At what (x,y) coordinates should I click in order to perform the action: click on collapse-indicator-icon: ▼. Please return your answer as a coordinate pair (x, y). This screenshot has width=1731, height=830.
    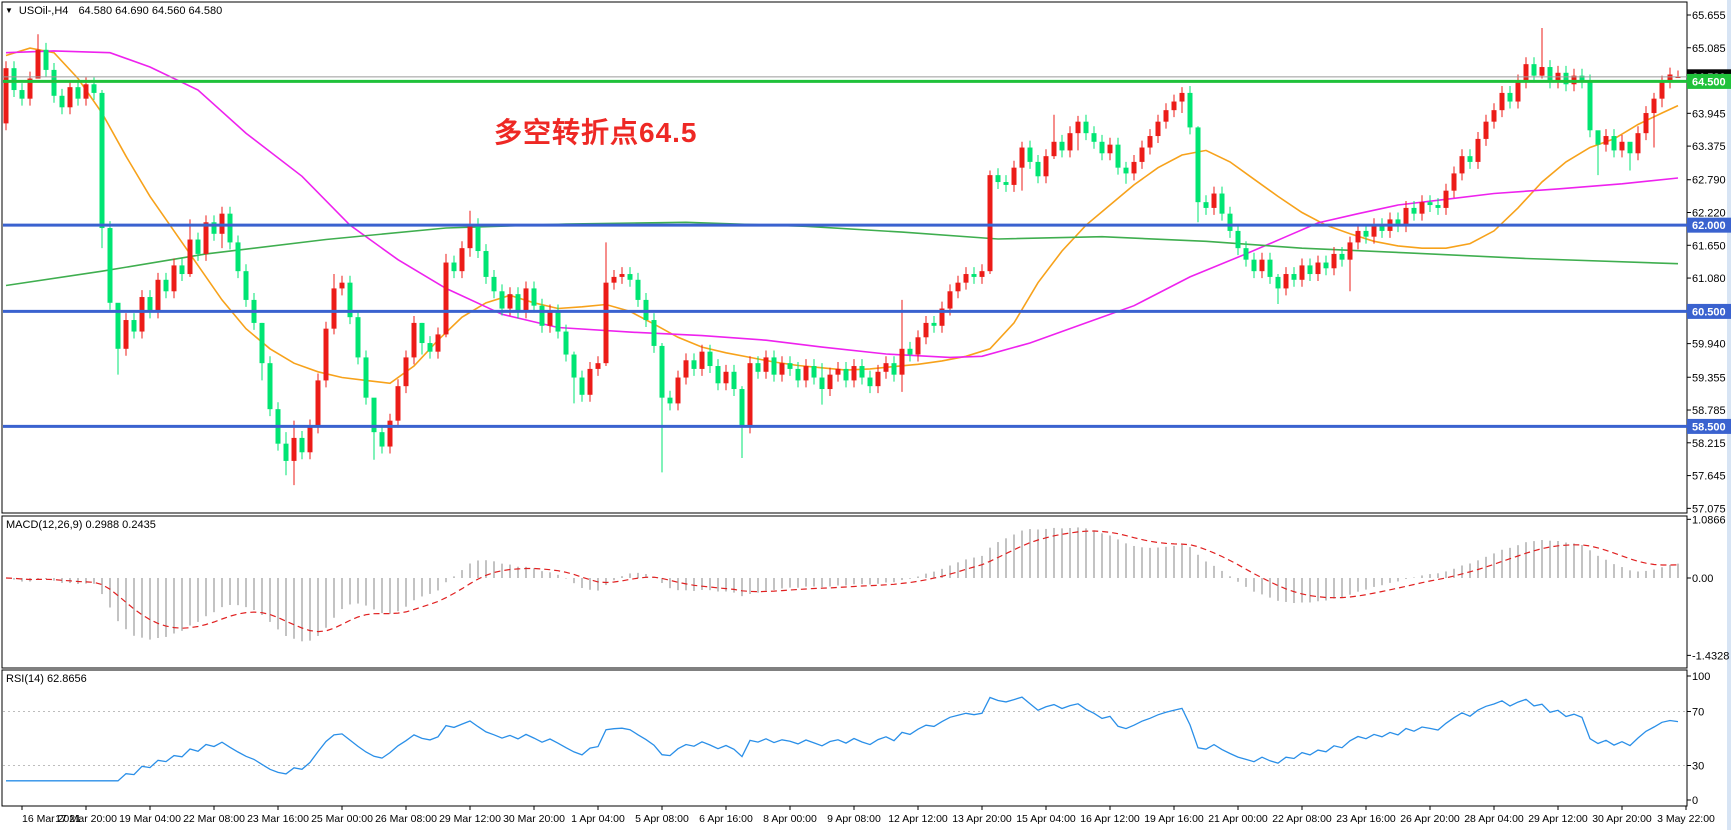
    Looking at the image, I should click on (9, 10).